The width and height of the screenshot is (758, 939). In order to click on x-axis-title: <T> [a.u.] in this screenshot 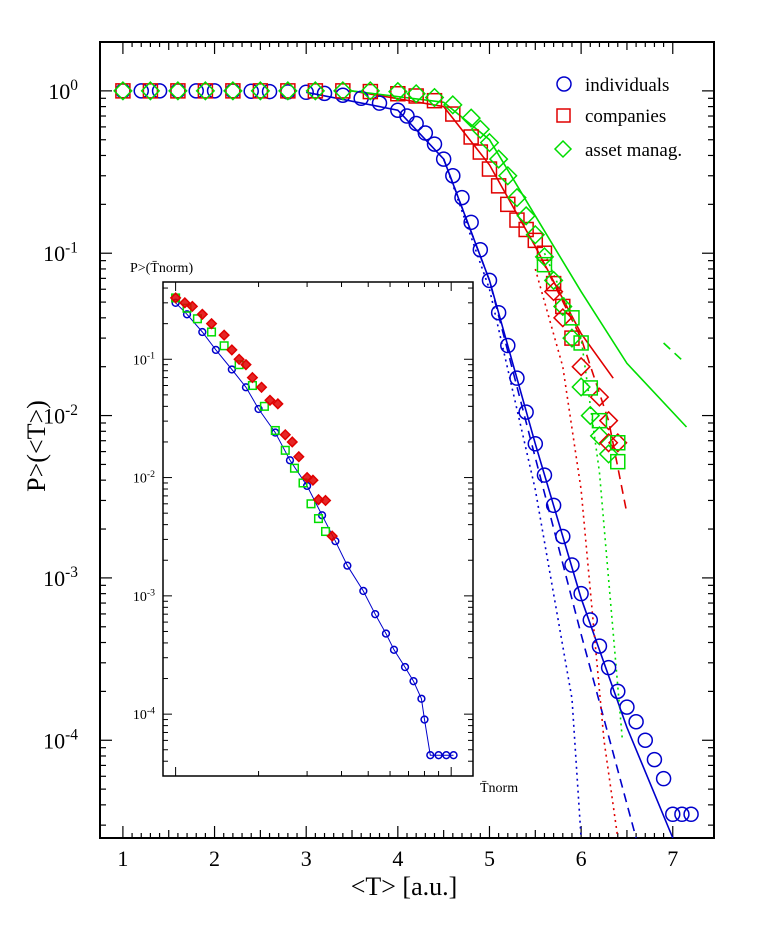, I will do `click(404, 886)`.